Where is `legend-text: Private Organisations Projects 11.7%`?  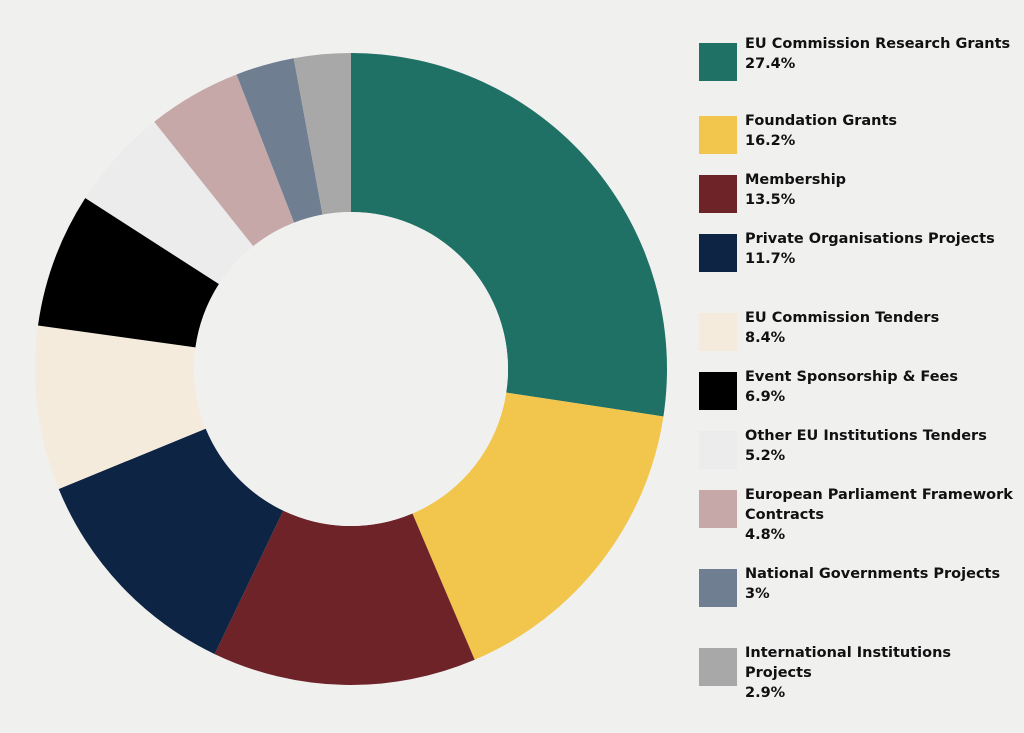 legend-text: Private Organisations Projects 11.7% is located at coordinates (881, 249).